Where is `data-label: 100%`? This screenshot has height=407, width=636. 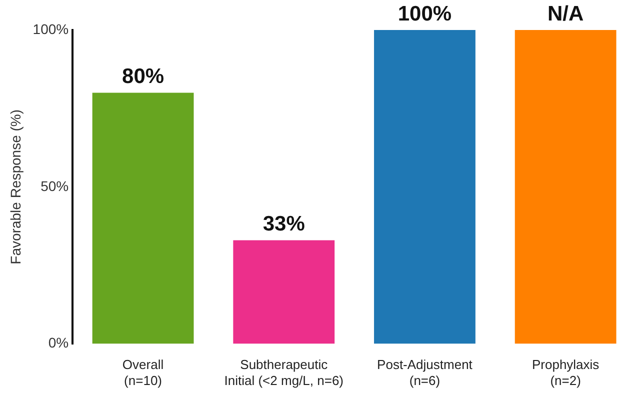
data-label: 100% is located at coordinates (425, 14).